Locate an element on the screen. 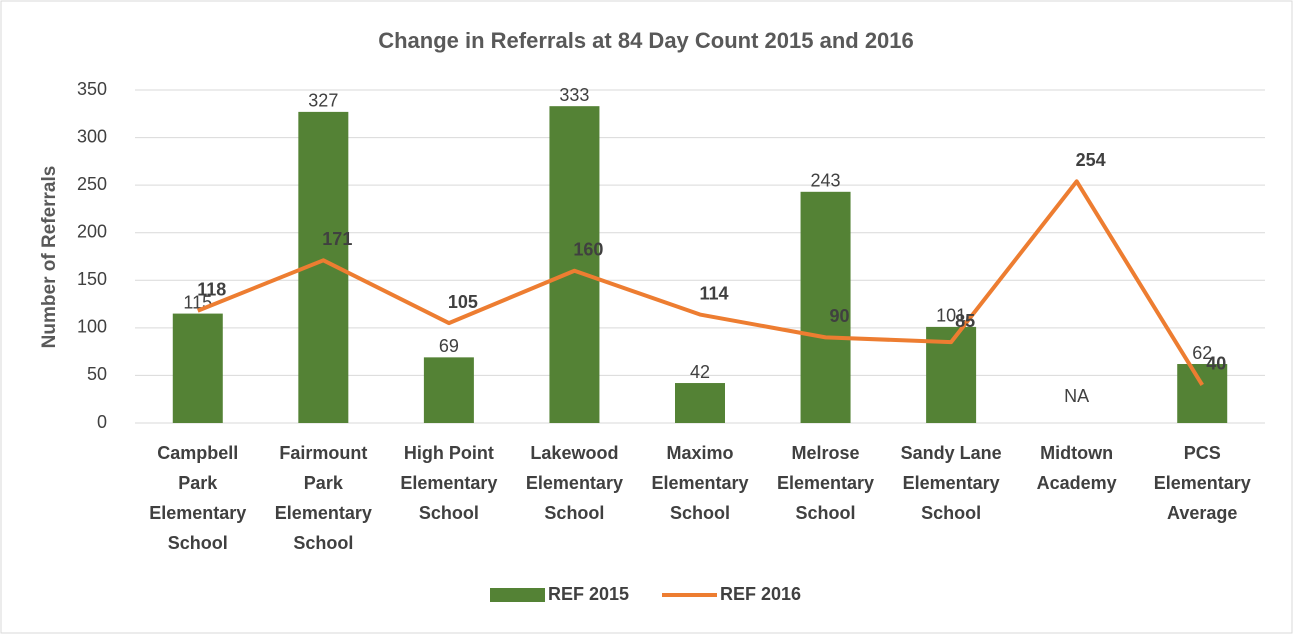 The image size is (1293, 634). x-tick-label: Sandy Lane Elementary School is located at coordinates (951, 483).